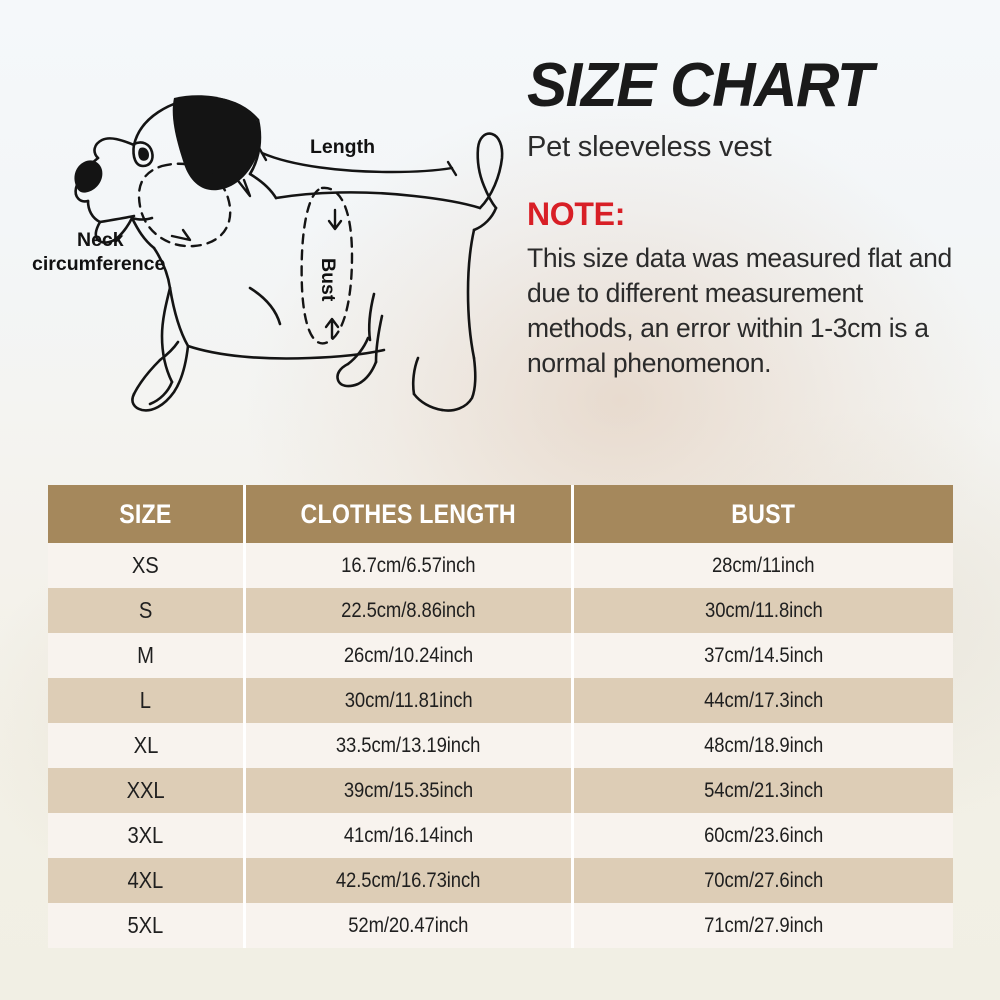  I want to click on cell-length: 42.5cm/16.73inch, so click(410, 880).